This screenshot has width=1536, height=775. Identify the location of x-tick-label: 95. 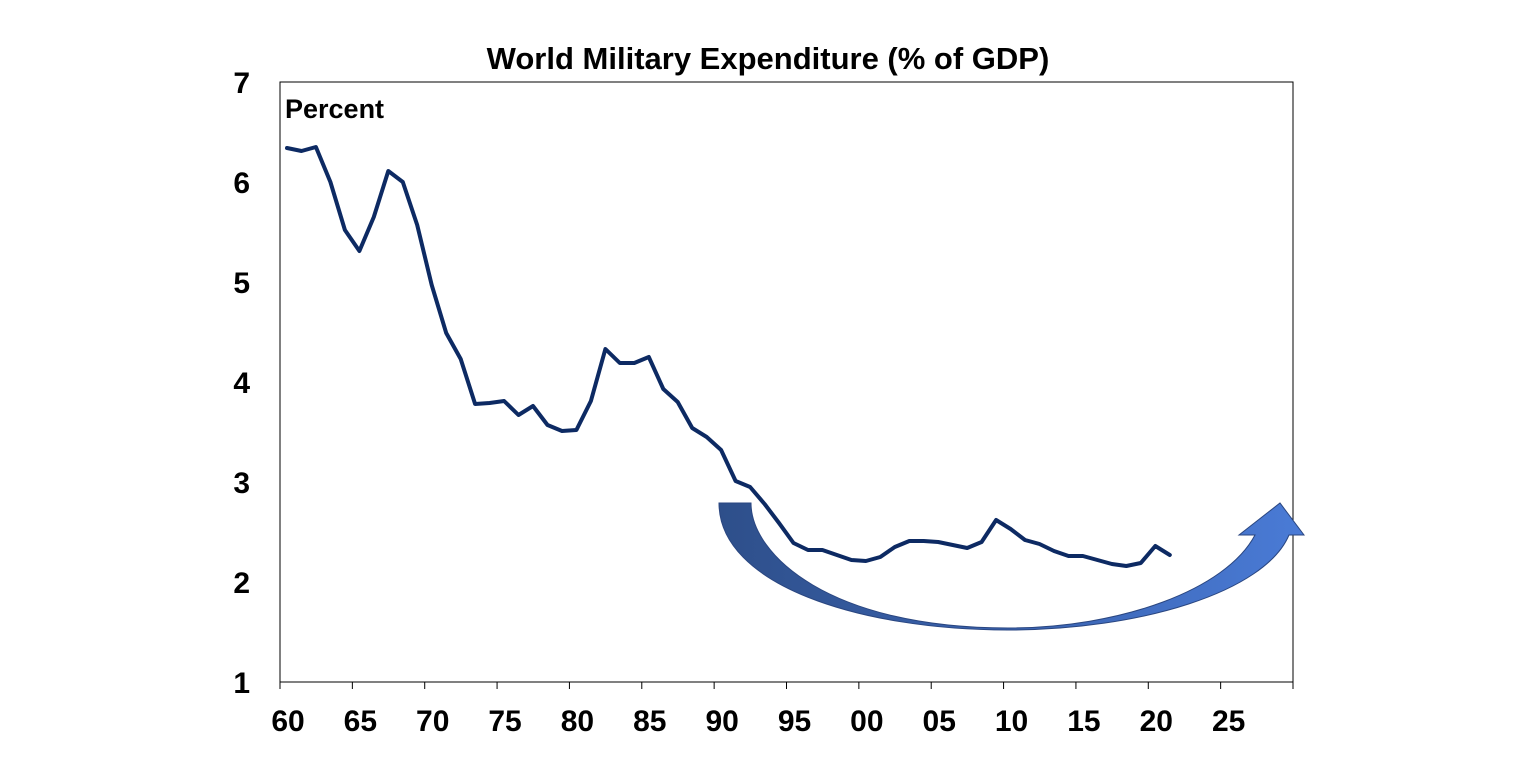
(794, 721).